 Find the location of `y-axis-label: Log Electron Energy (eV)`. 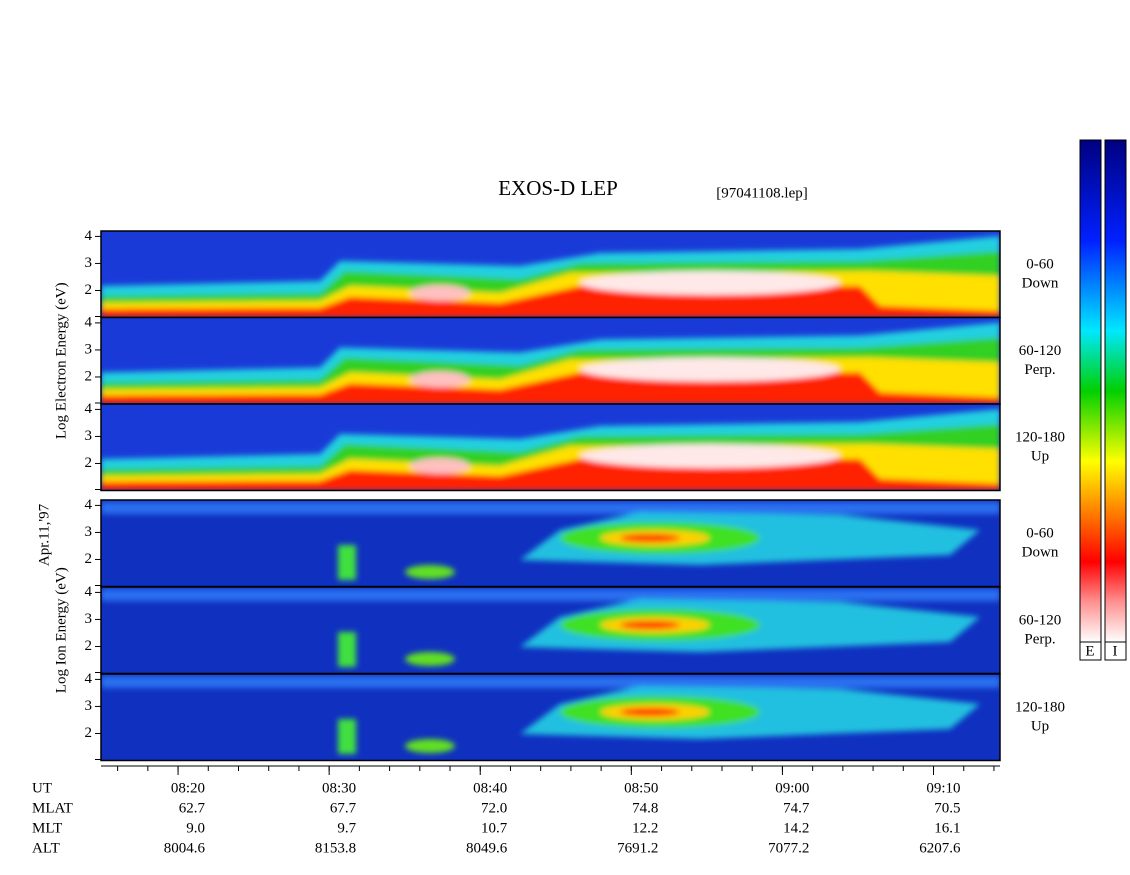

y-axis-label: Log Electron Energy (eV) is located at coordinates (61, 360).